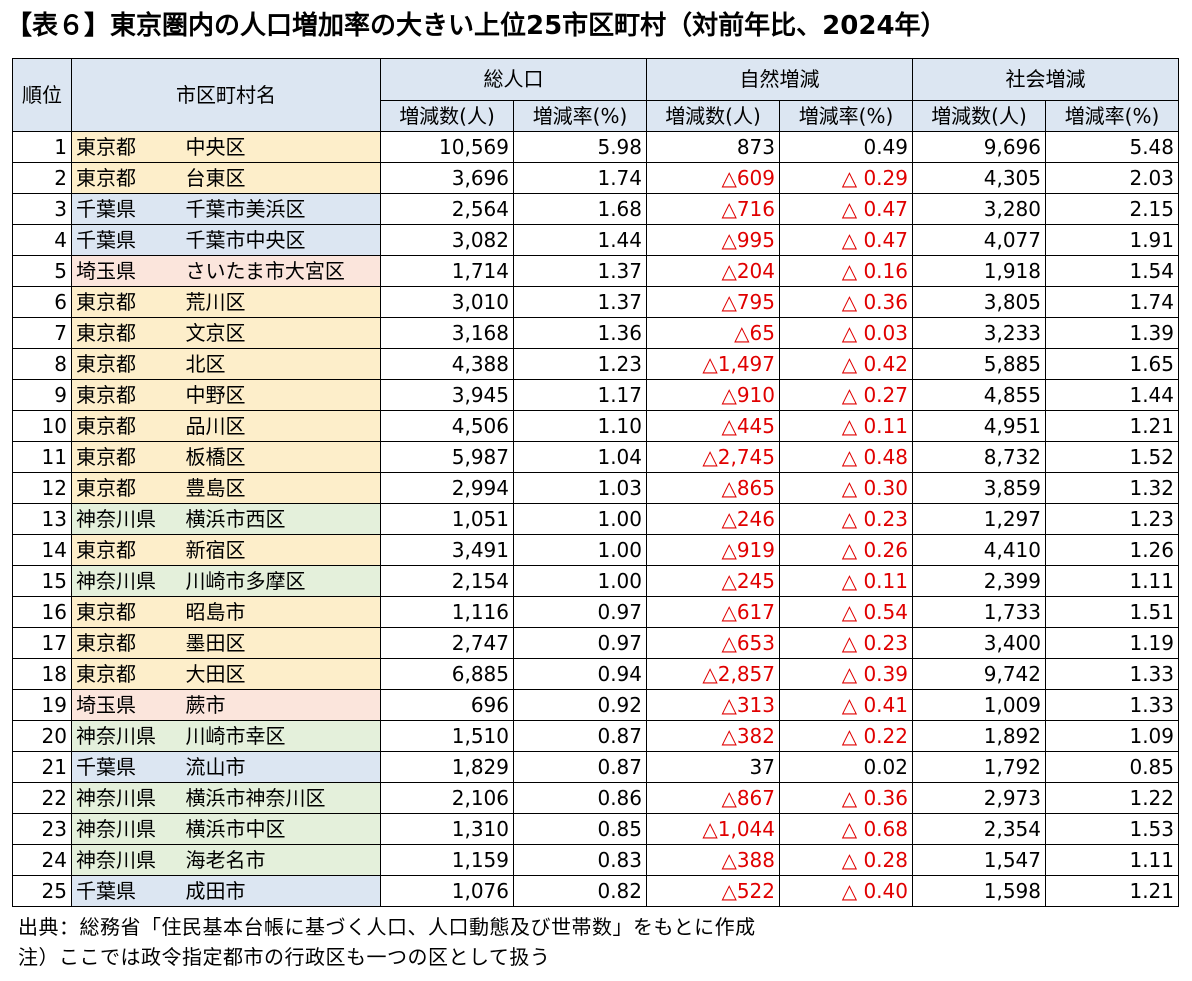 The height and width of the screenshot is (981, 1192). What do you see at coordinates (846, 302) in the screenshot?
I see `natural-rate-cell: △ 0.36` at bounding box center [846, 302].